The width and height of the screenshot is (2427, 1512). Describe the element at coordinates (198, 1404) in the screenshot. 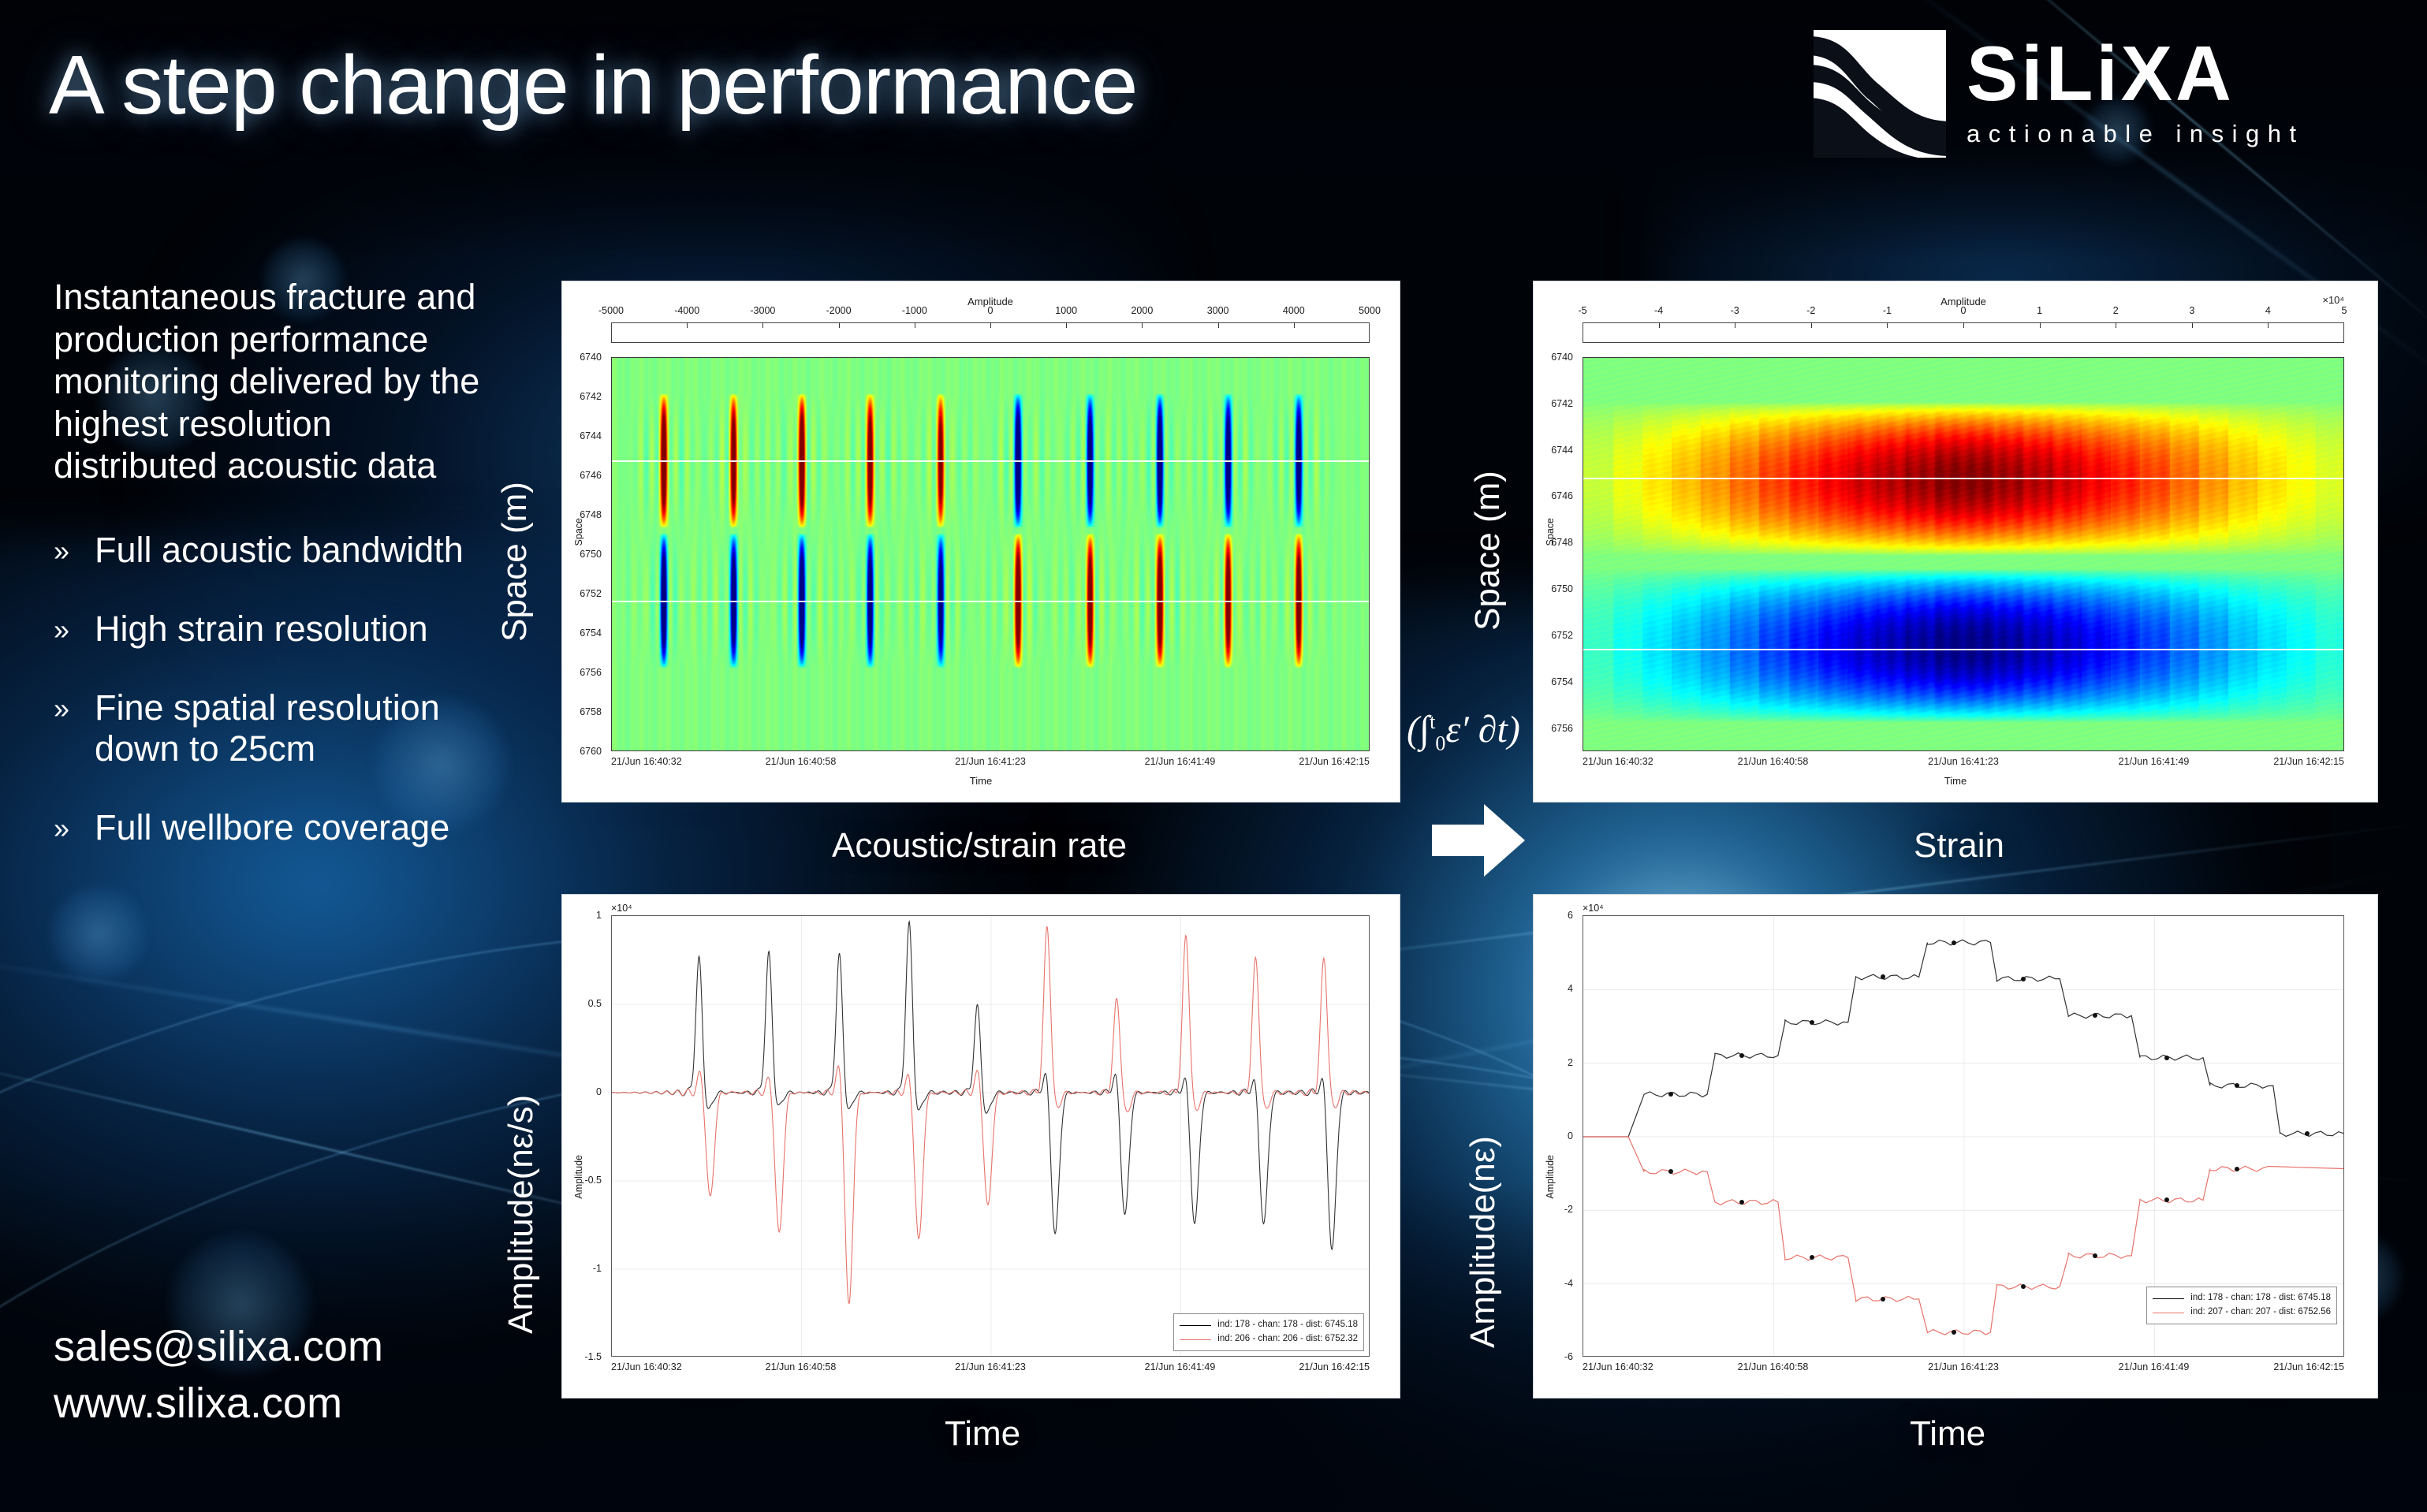

I see `website-url: www.silixa.com` at that location.